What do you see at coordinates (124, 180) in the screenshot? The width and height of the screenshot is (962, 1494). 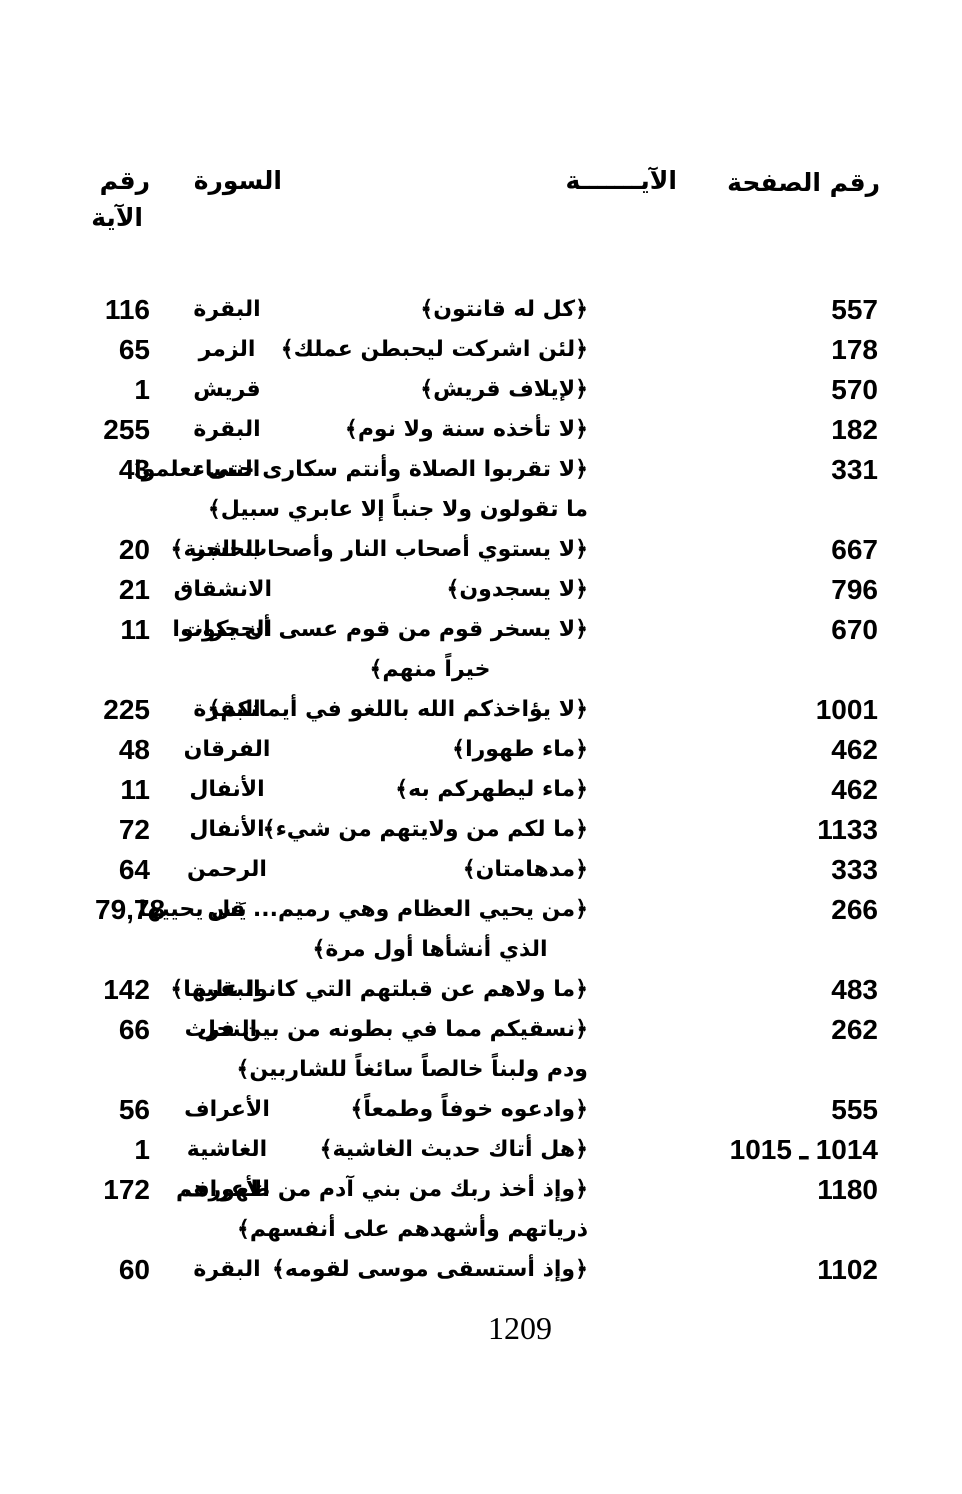 I see `header-verse-number-line1: رقم` at bounding box center [124, 180].